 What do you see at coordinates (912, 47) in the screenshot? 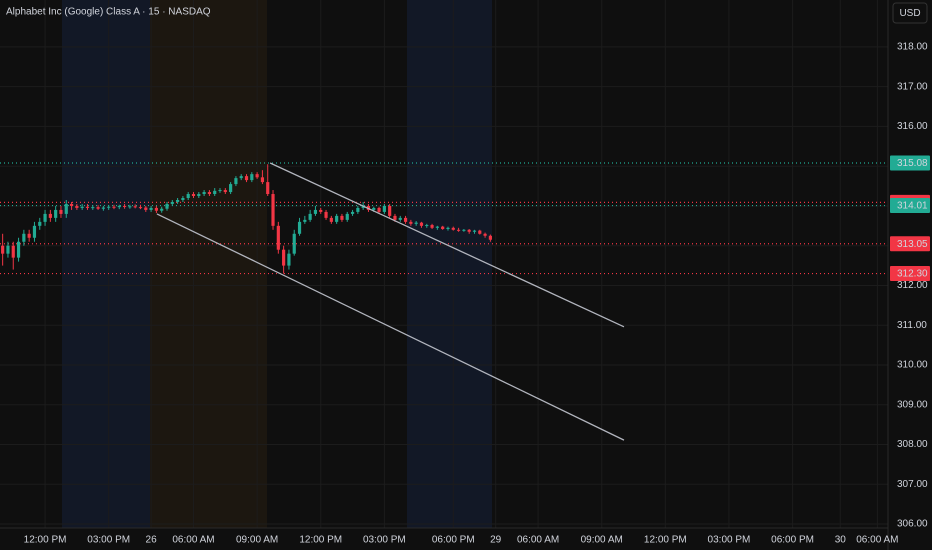
I see `y-tick-label: 318.00` at bounding box center [912, 47].